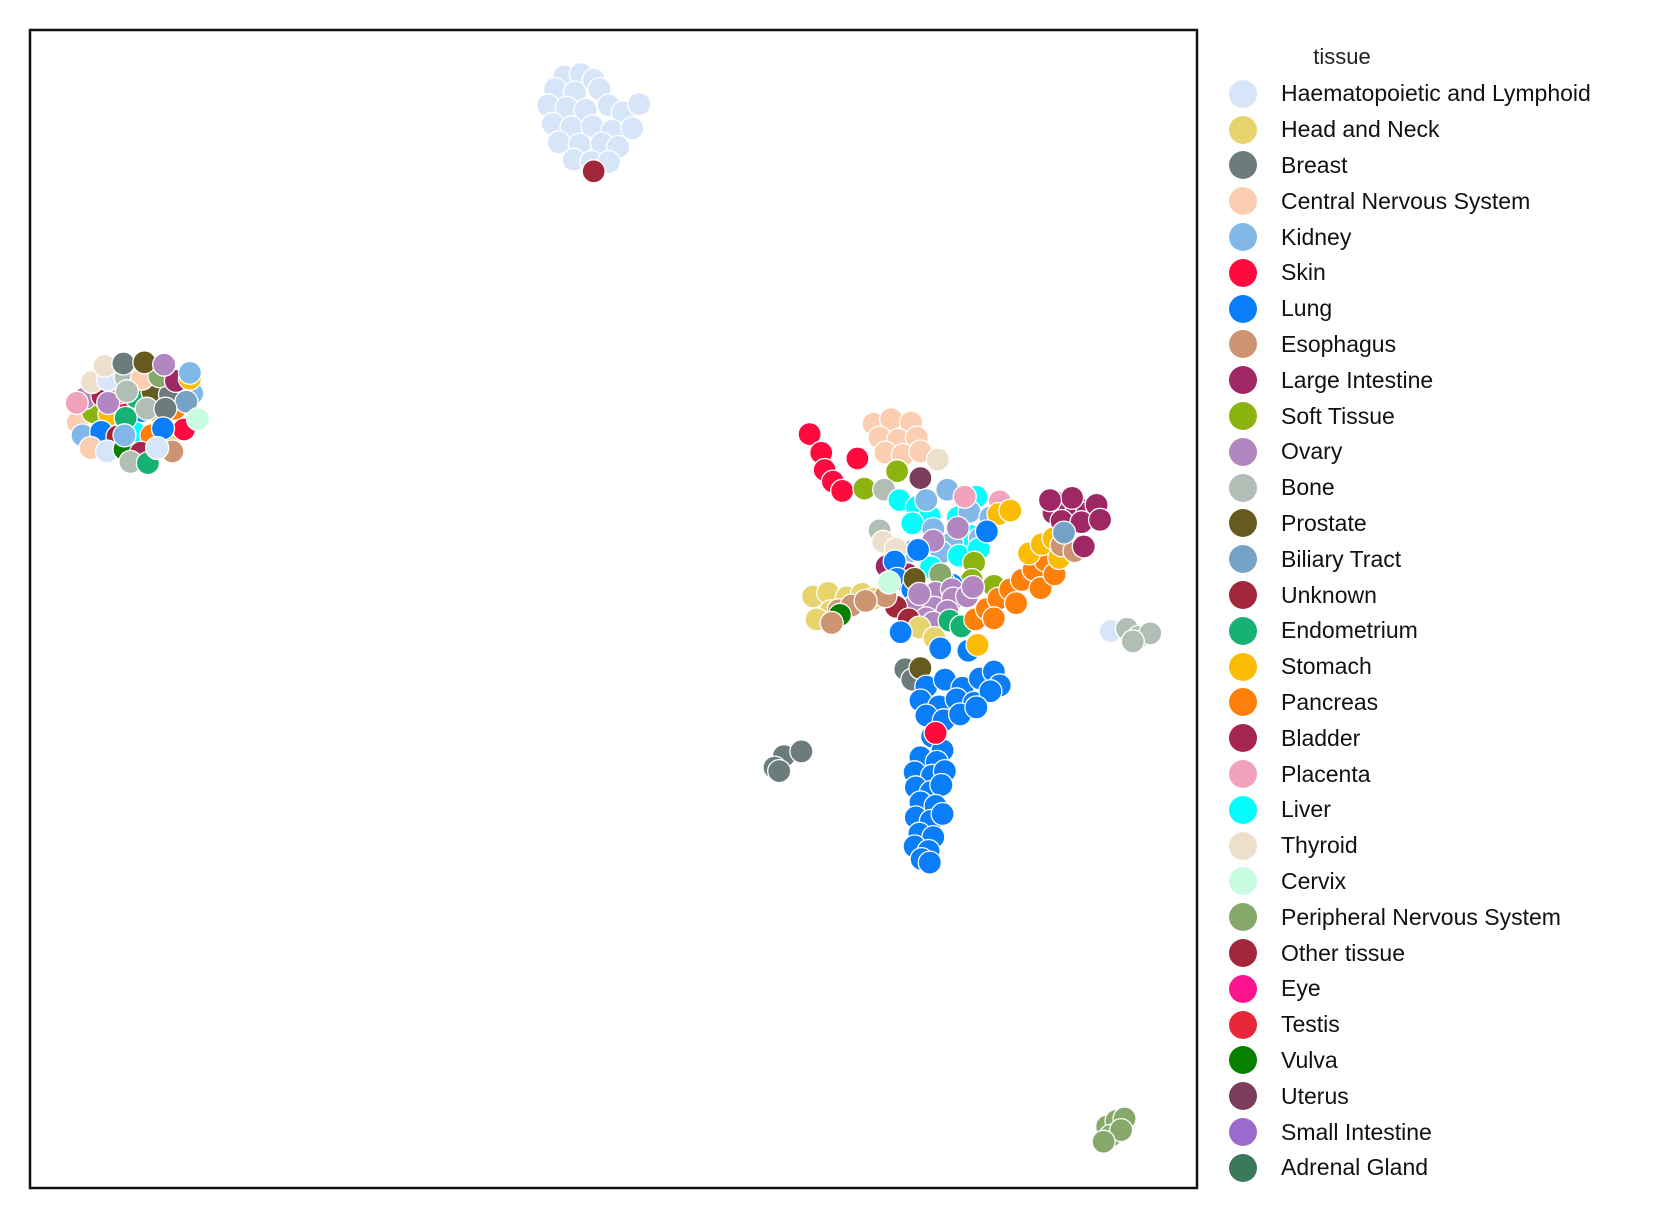 This screenshot has width=1662, height=1215. Describe the element at coordinates (1437, 416) in the screenshot. I see `legend-item: Soft Tissue` at that location.